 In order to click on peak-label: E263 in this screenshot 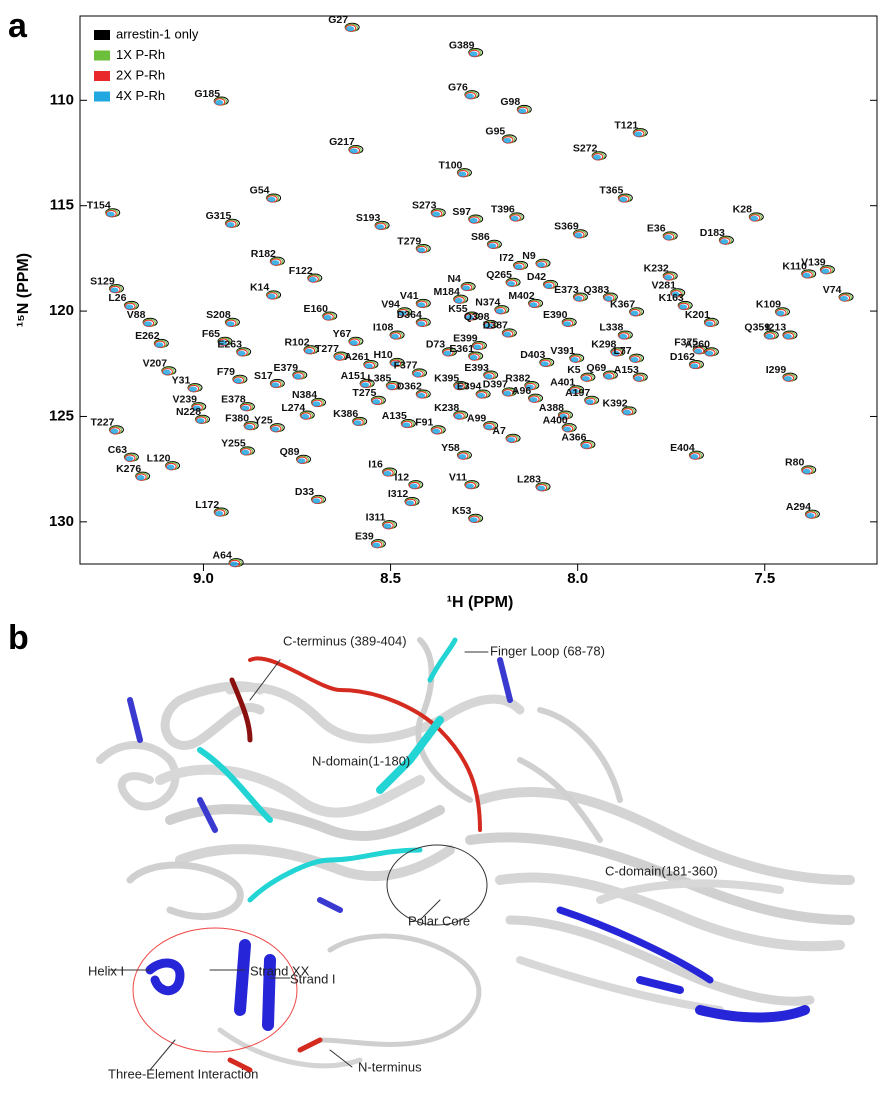, I will do `click(229, 345)`.